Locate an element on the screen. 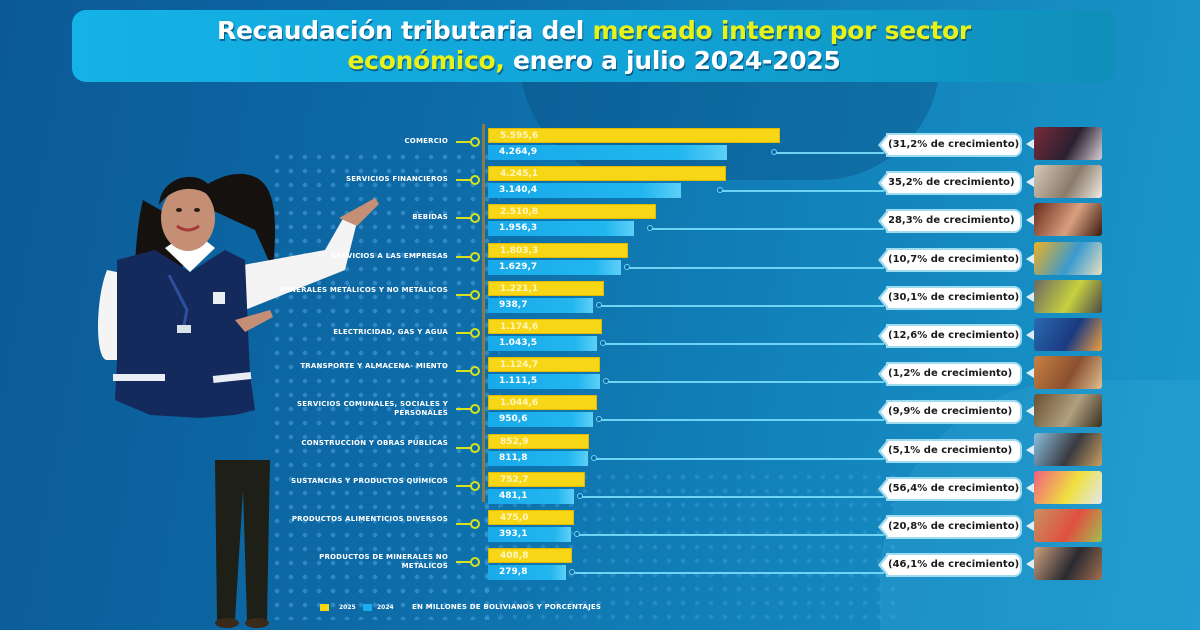 This screenshot has height=630, width=1200. title-text-white: Recaudación tributaria del is located at coordinates (405, 30).